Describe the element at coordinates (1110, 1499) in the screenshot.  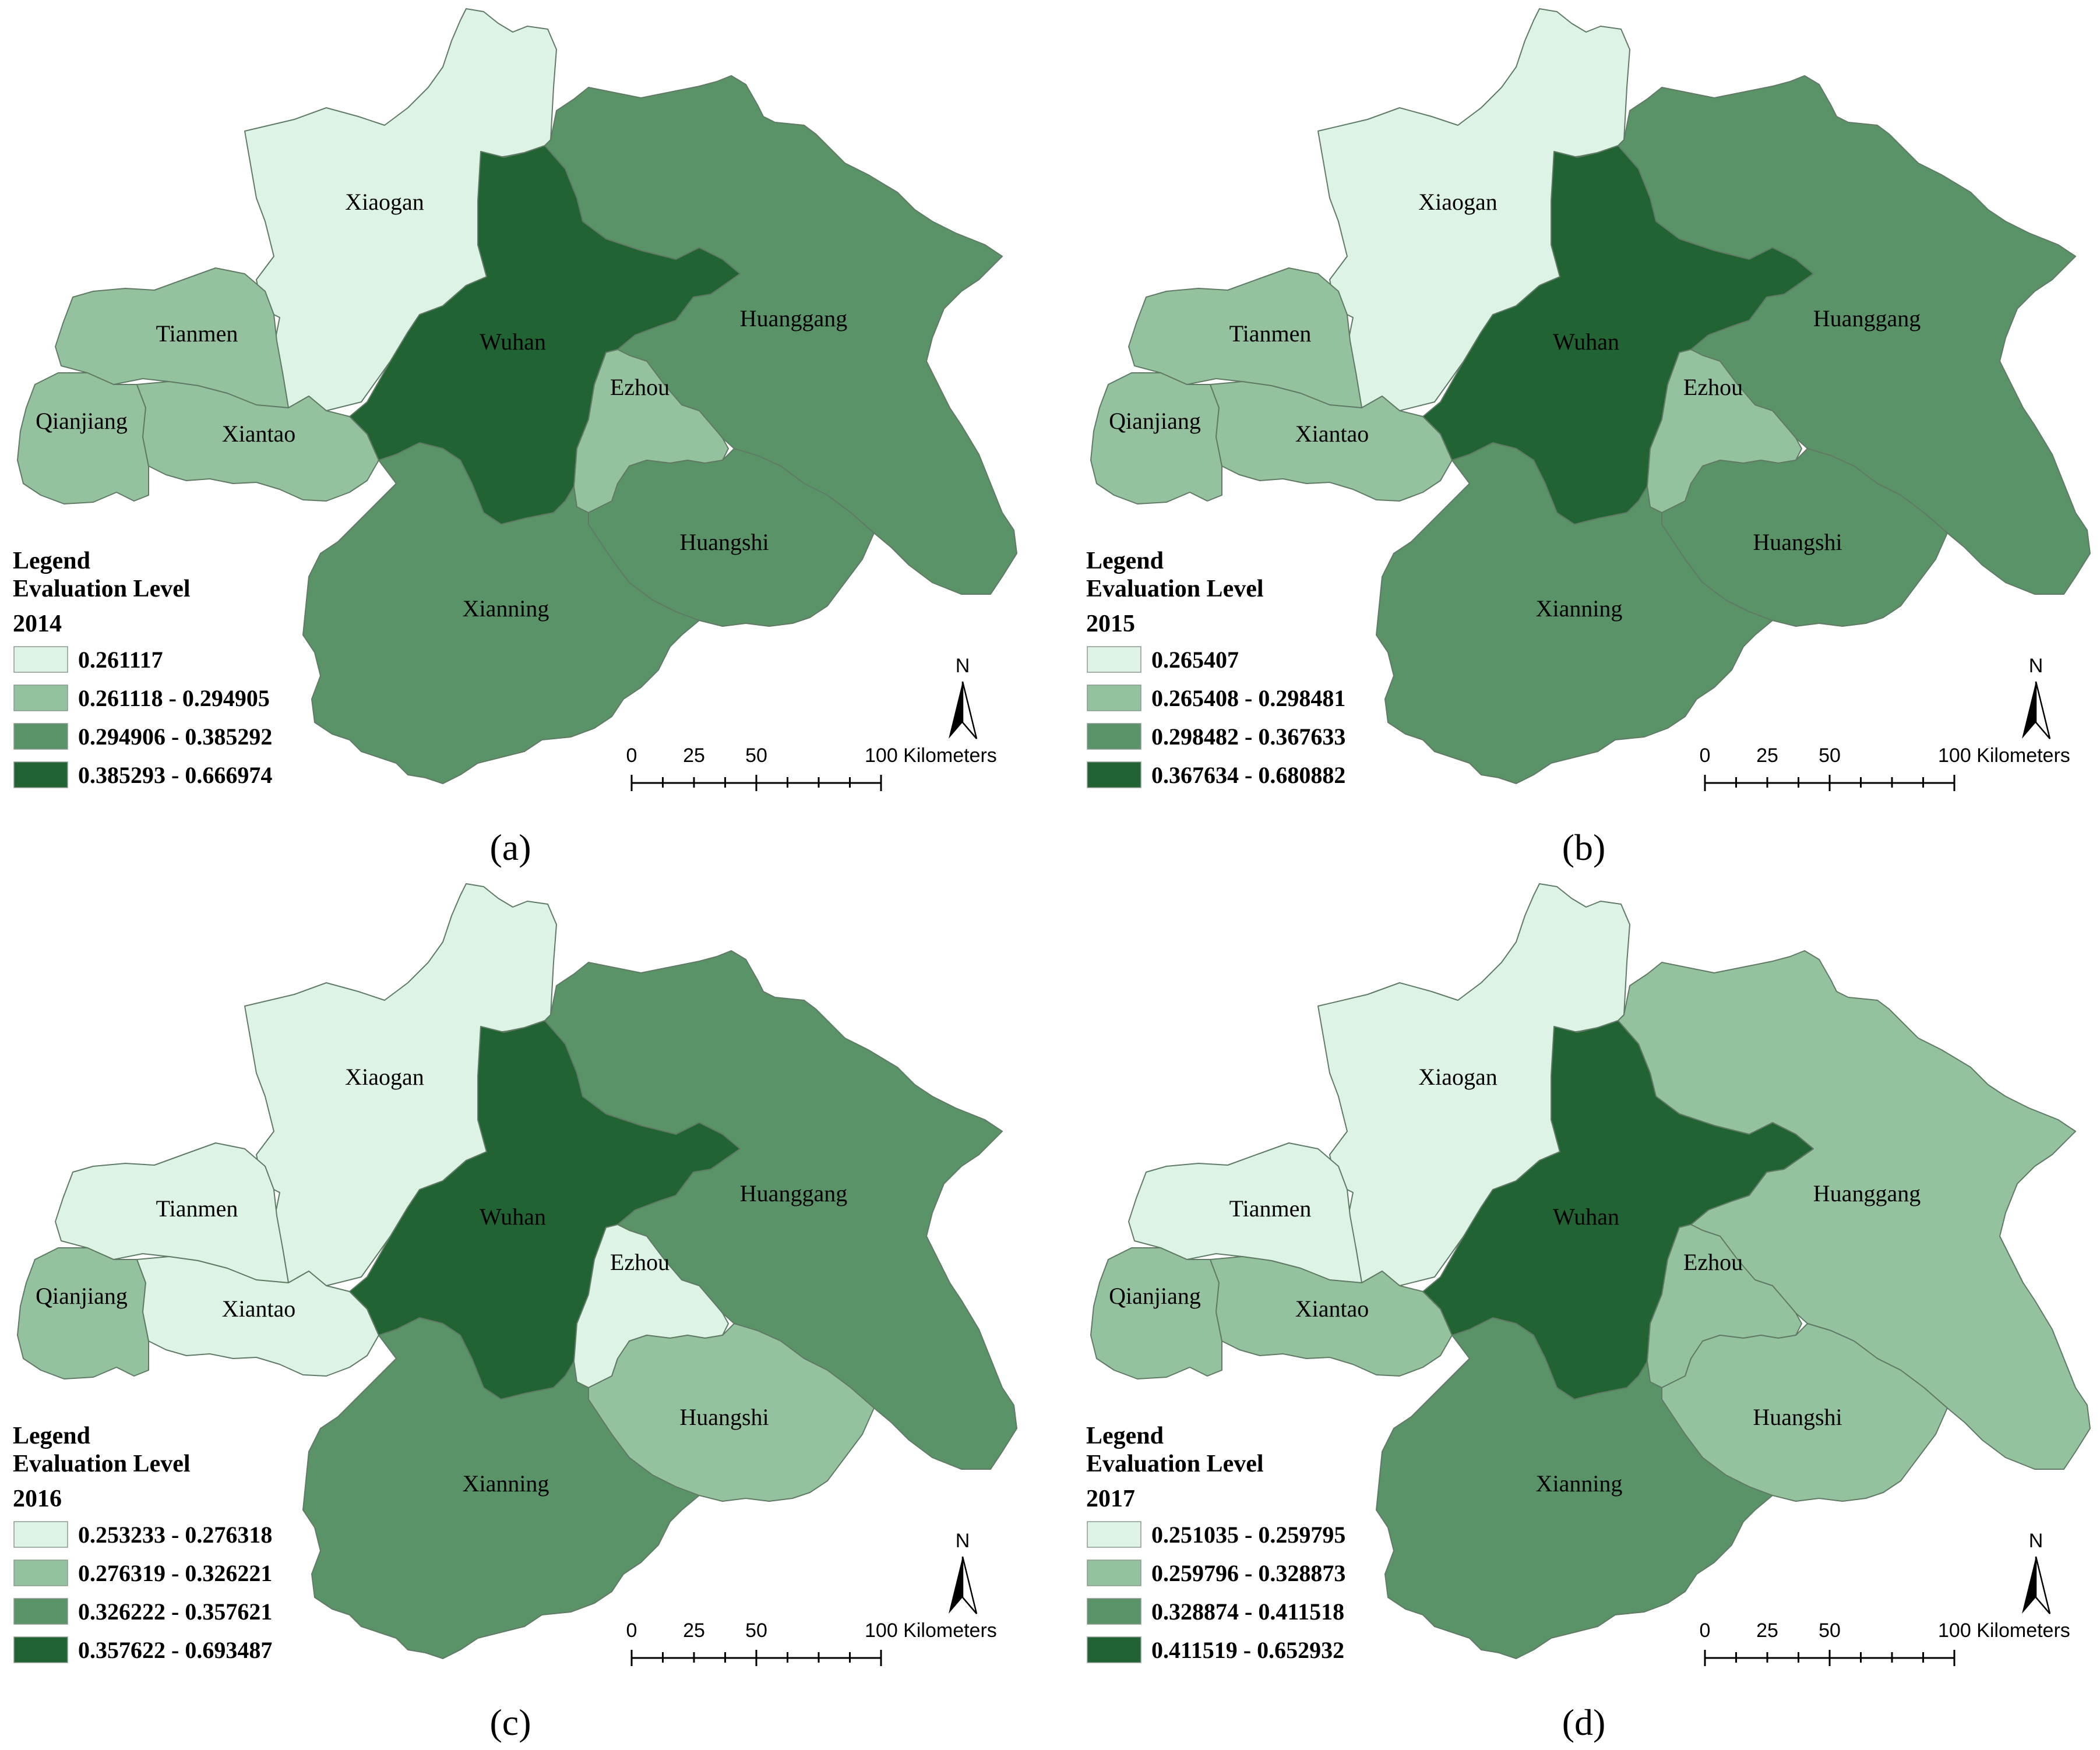
I see `legend-year: 2017` at that location.